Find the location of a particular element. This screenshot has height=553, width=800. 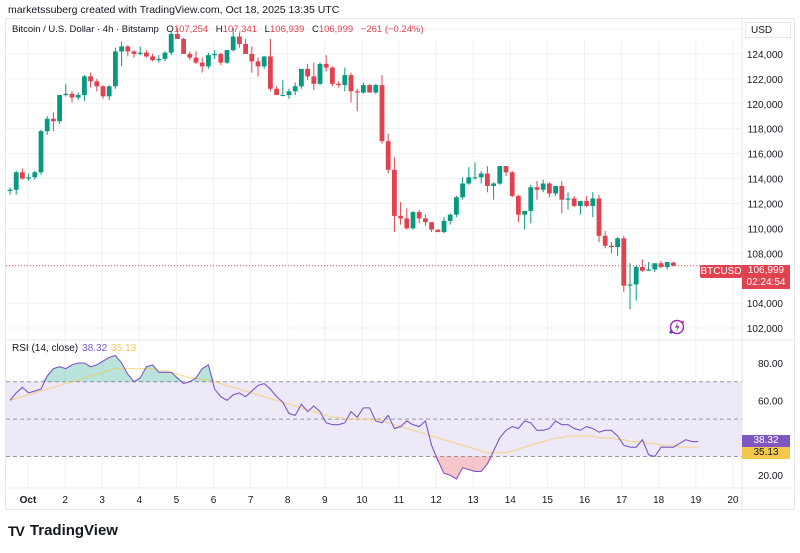

time-tick: 10 is located at coordinates (362, 500).